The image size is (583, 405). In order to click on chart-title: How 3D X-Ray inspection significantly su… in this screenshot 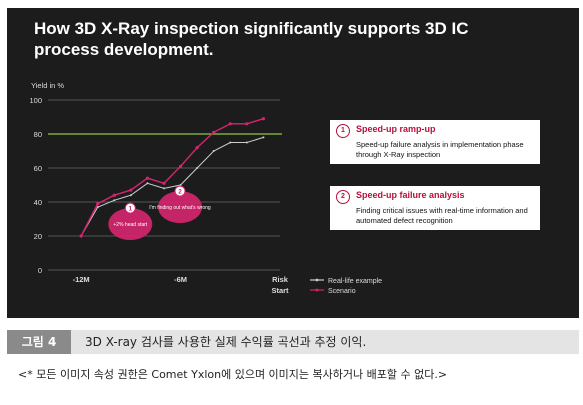, I will do `click(251, 39)`.